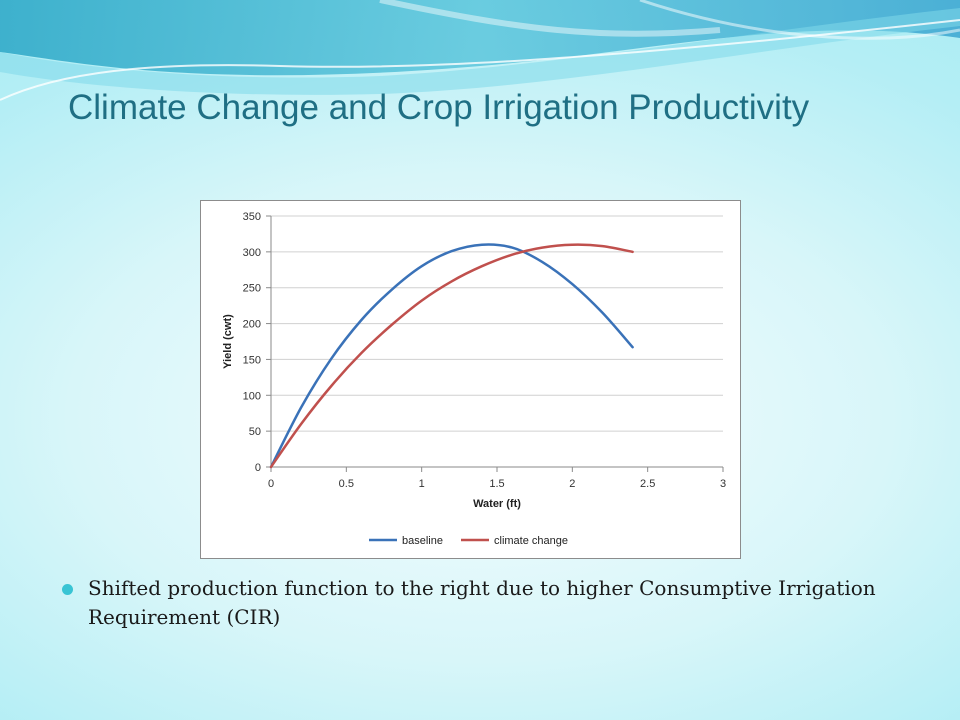 This screenshot has height=720, width=960. What do you see at coordinates (228, 341) in the screenshot?
I see `y-axis-title: Yield (cwt)` at bounding box center [228, 341].